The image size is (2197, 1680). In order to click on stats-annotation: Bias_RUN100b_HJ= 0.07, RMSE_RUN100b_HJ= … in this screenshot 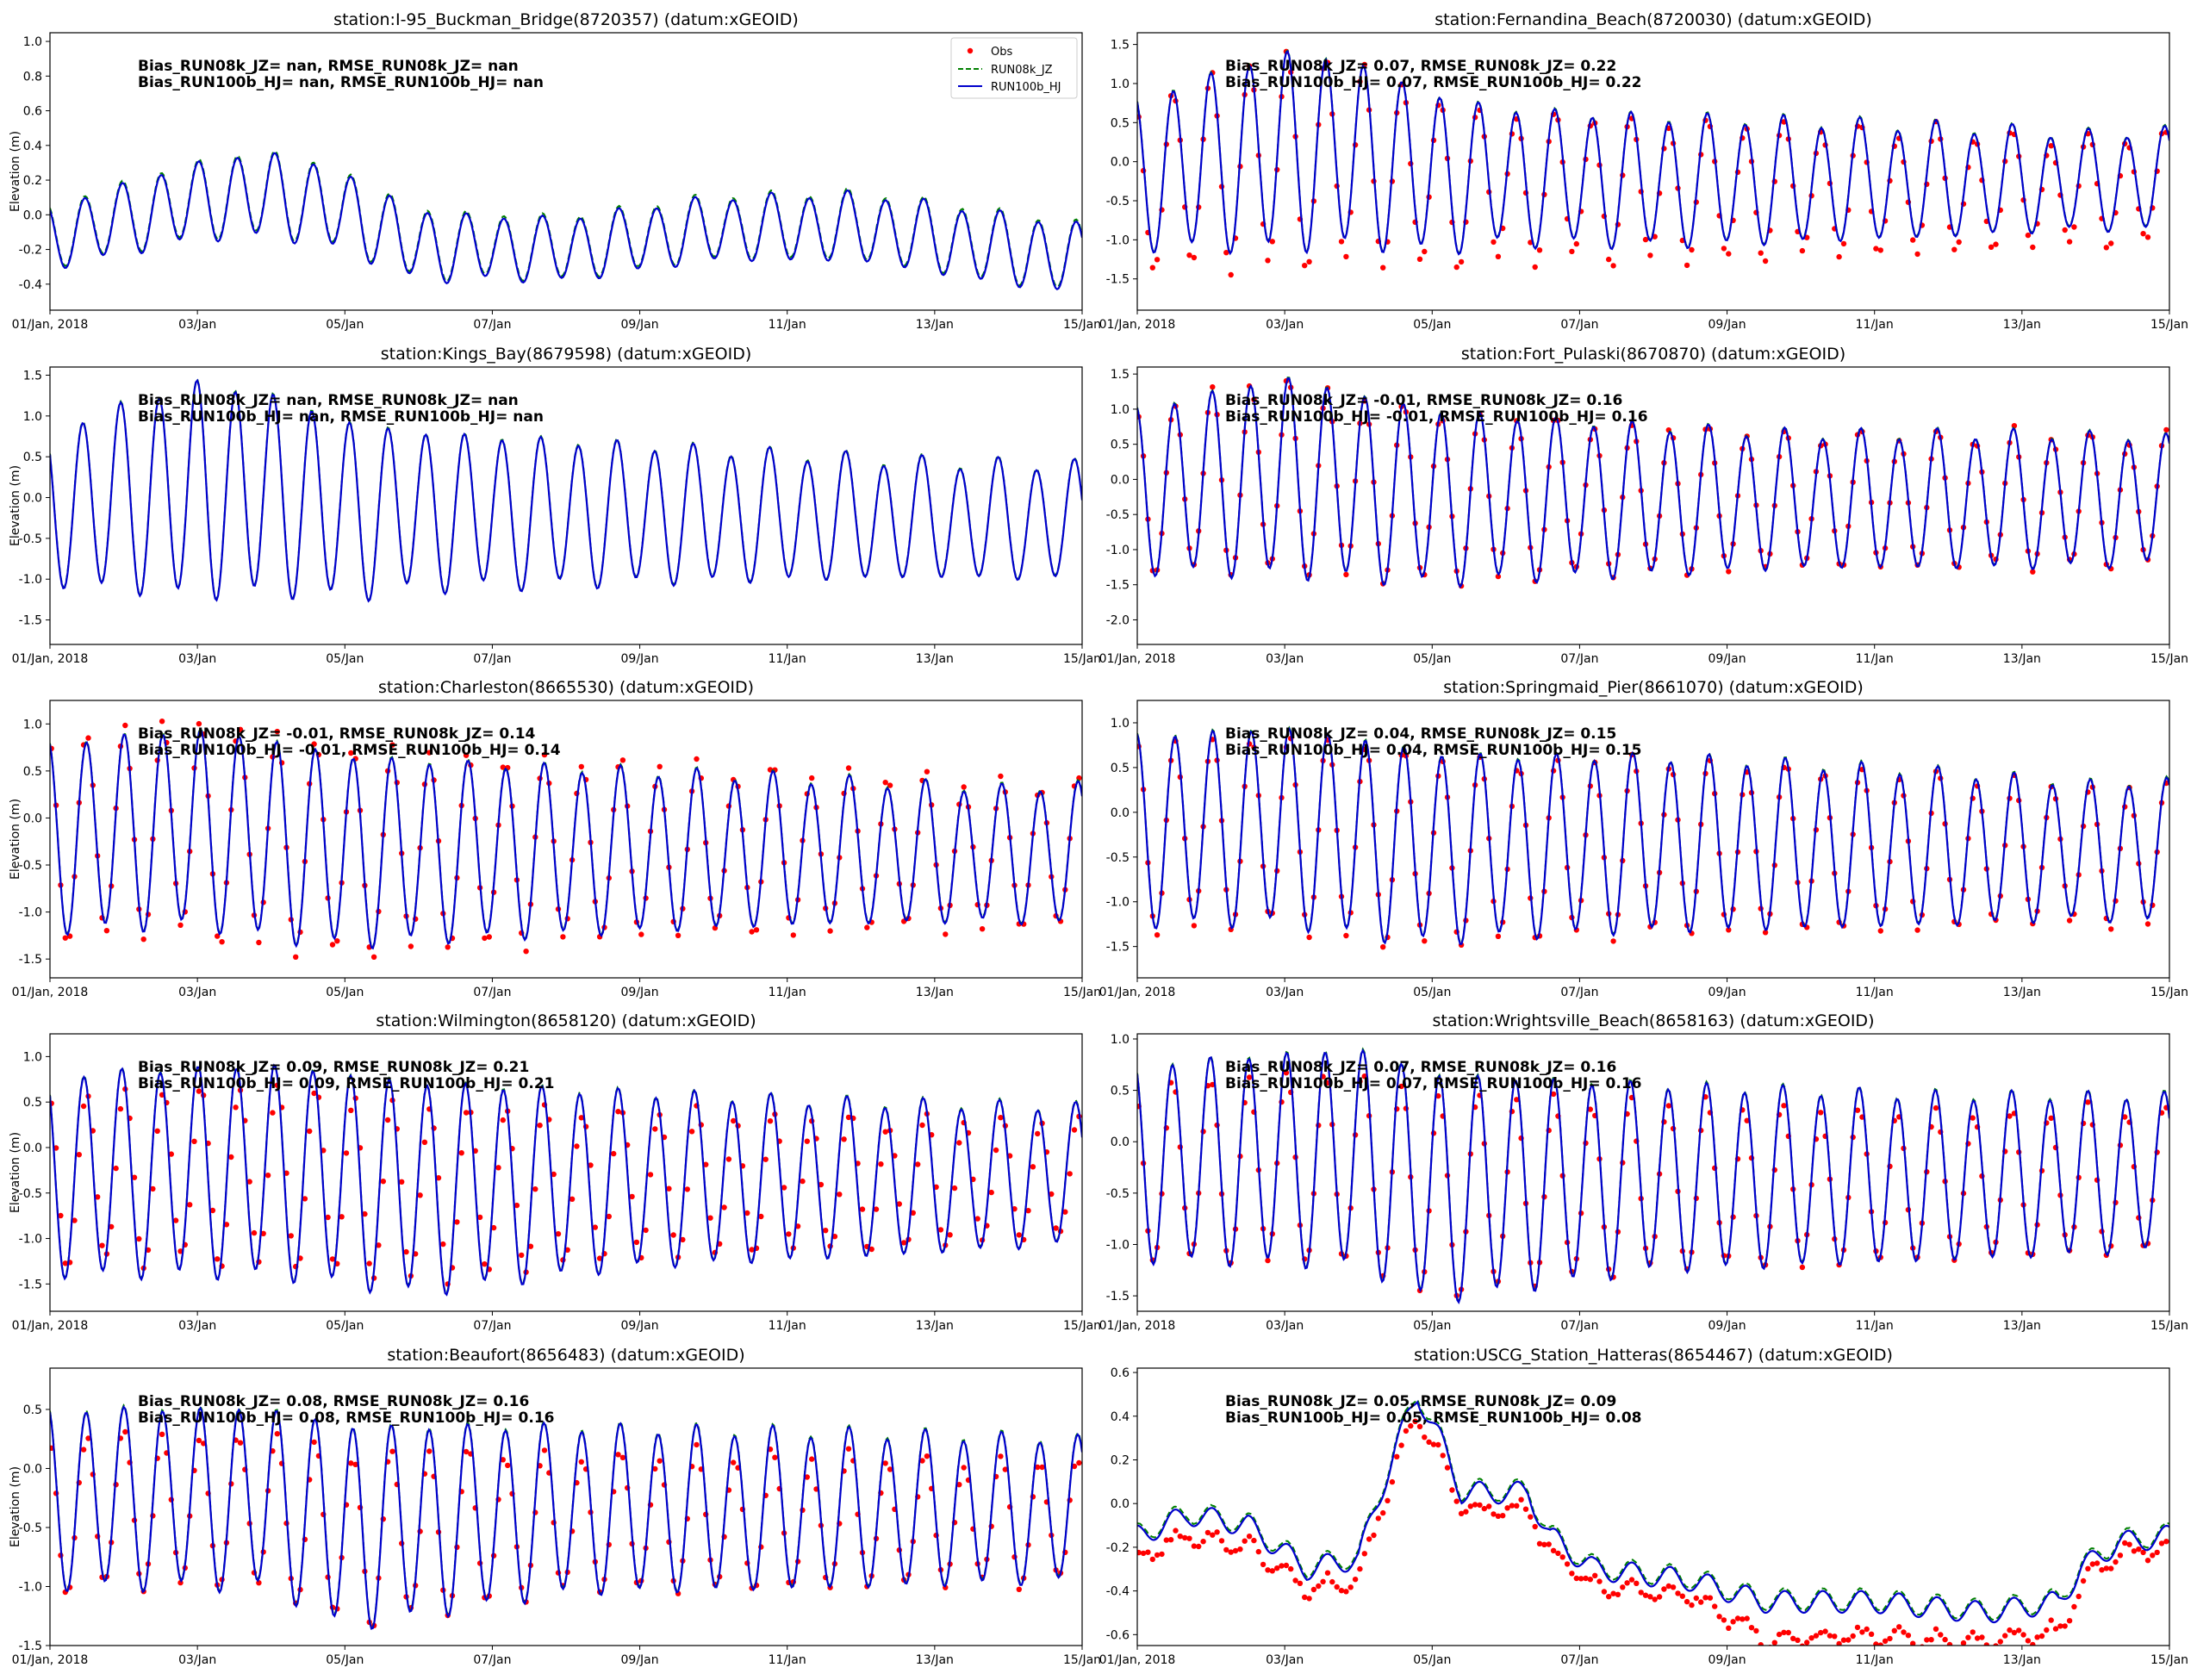, I will do `click(1433, 1084)`.